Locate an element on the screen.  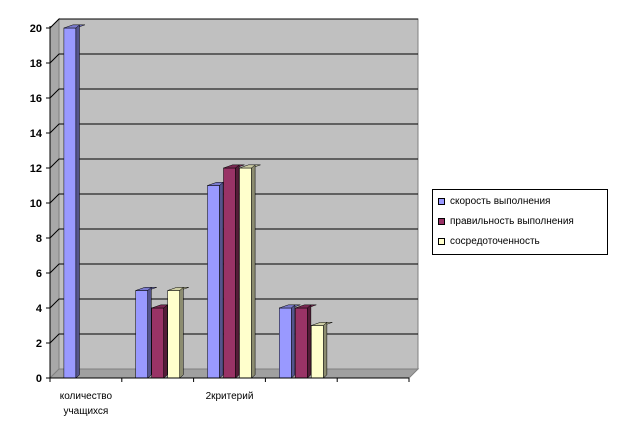
y-tick-label: 2 is located at coordinates (39, 344).